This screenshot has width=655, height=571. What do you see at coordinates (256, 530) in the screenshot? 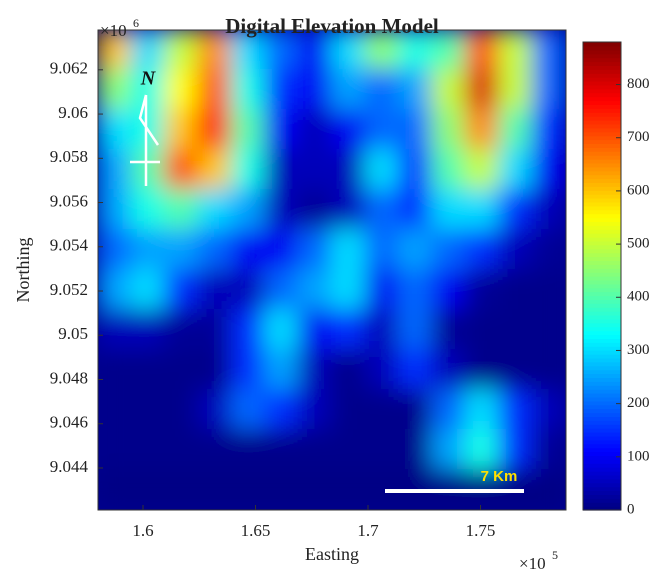
I see `x-tick-label: 1.65` at bounding box center [256, 530].